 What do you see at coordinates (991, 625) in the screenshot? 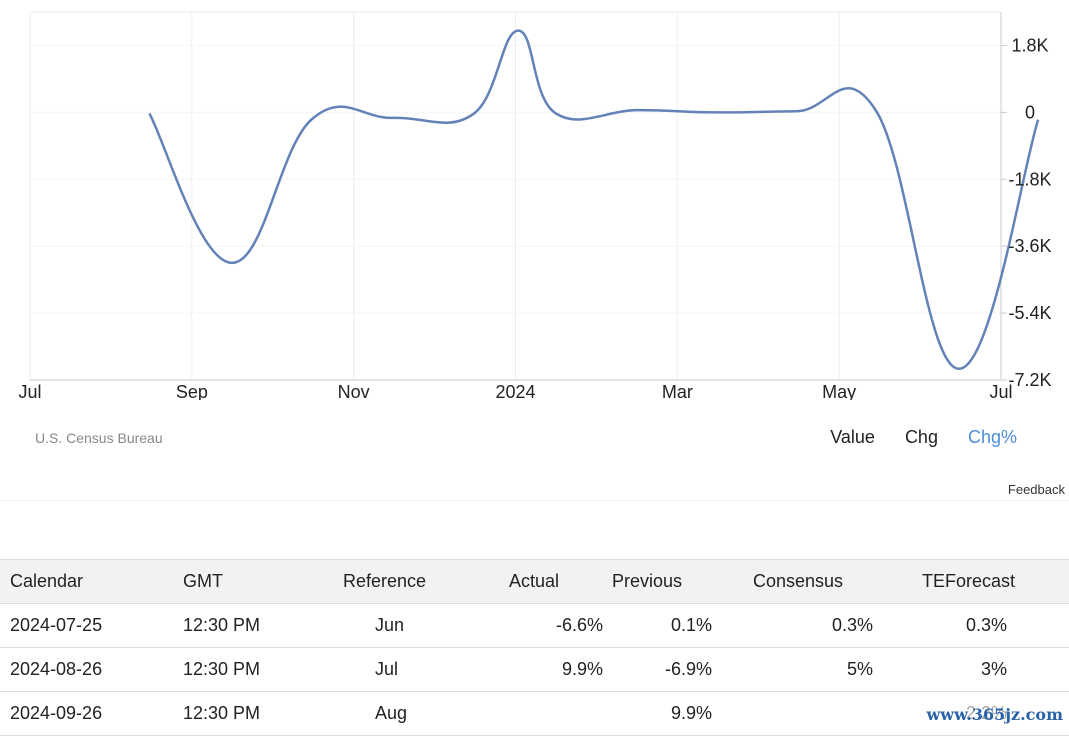
I see `cell-teforecast: 0.3%` at bounding box center [991, 625].